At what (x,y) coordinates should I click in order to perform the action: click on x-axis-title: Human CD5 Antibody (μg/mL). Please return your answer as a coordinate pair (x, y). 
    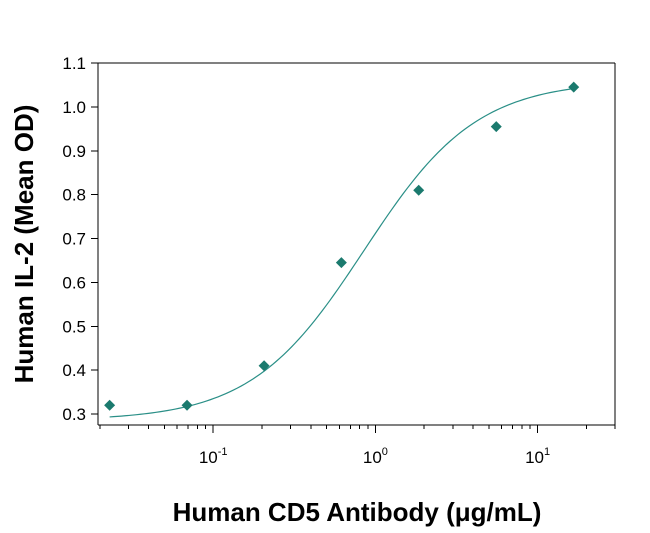
    Looking at the image, I should click on (357, 512).